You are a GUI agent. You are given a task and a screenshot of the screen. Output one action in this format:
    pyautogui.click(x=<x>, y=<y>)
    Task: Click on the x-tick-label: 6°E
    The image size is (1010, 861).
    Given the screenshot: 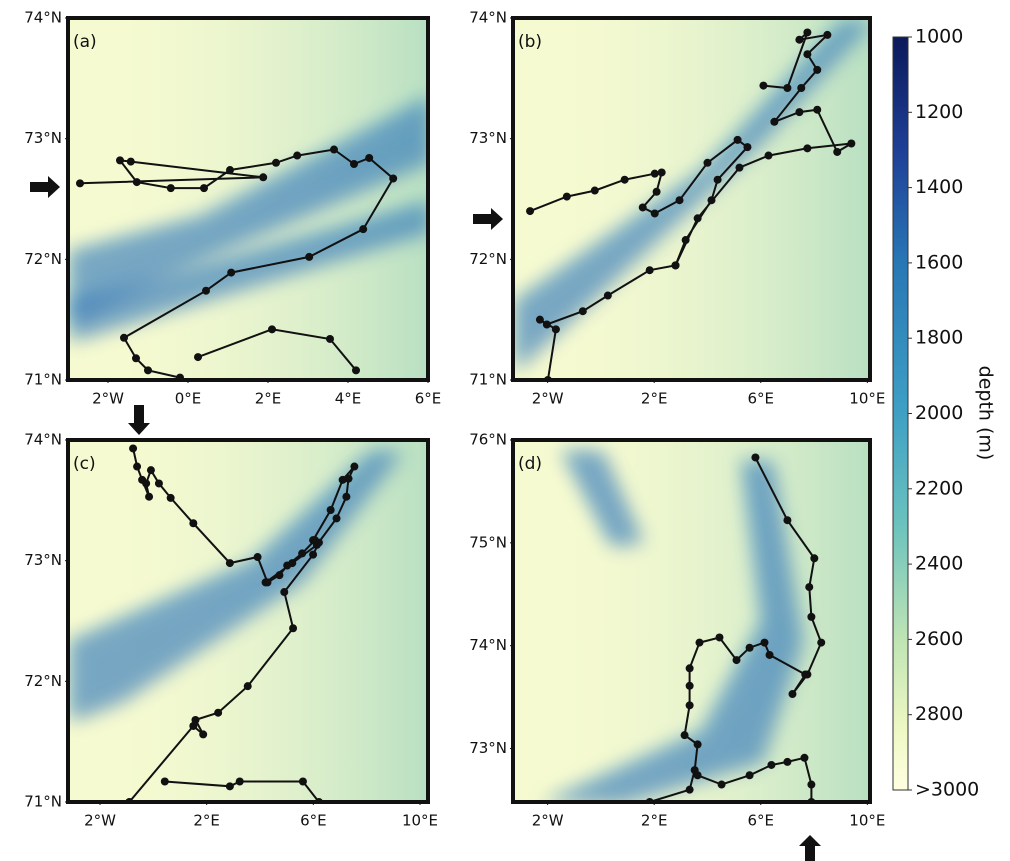 What is the action you would take?
    pyautogui.click(x=761, y=821)
    